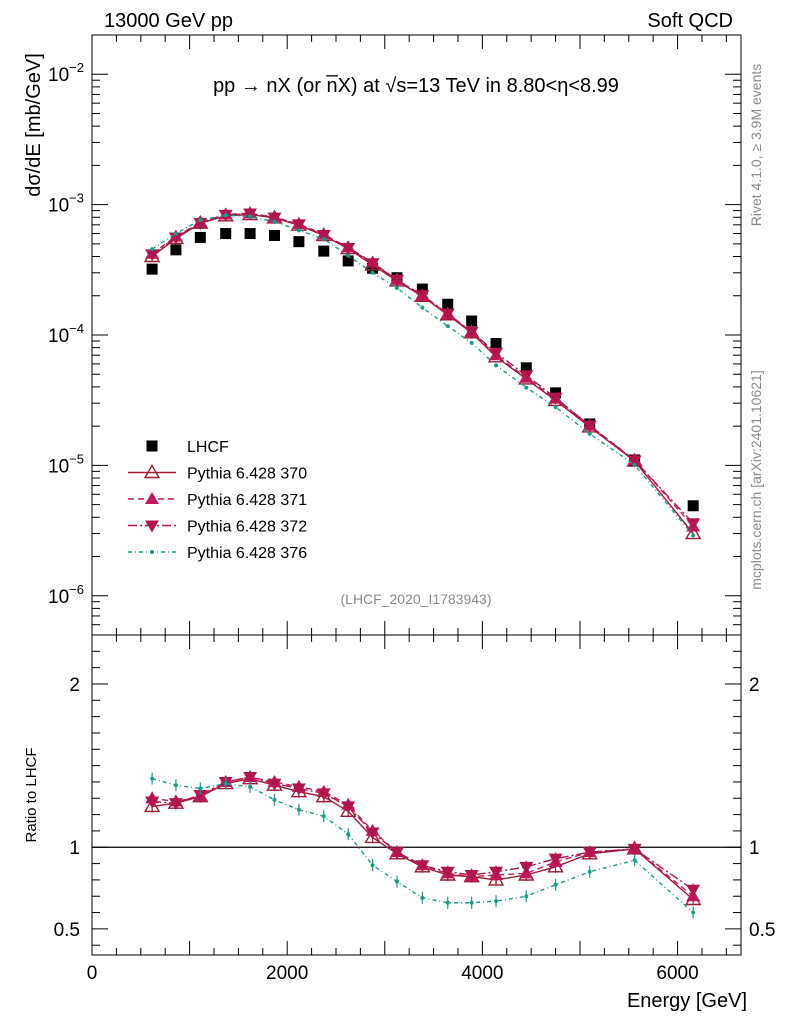 The height and width of the screenshot is (1024, 786). I want to click on main-point-p370, so click(693, 532).